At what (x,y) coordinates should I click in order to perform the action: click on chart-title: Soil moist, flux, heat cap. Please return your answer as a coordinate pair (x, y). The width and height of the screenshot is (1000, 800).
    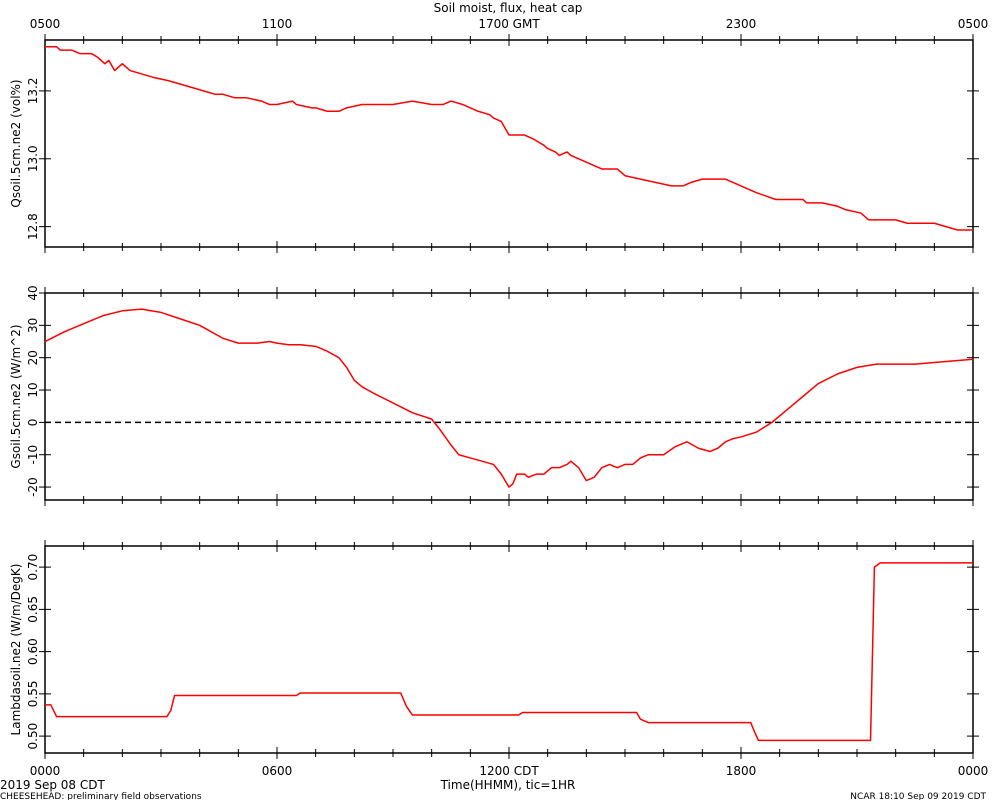
    Looking at the image, I should click on (508, 8).